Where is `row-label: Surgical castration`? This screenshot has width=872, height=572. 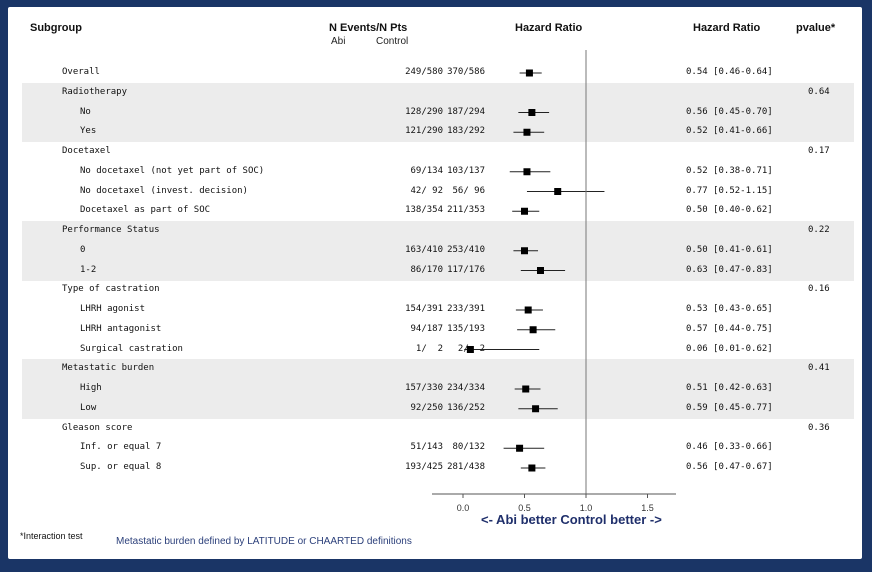
row-label: Surgical castration is located at coordinates (131, 348).